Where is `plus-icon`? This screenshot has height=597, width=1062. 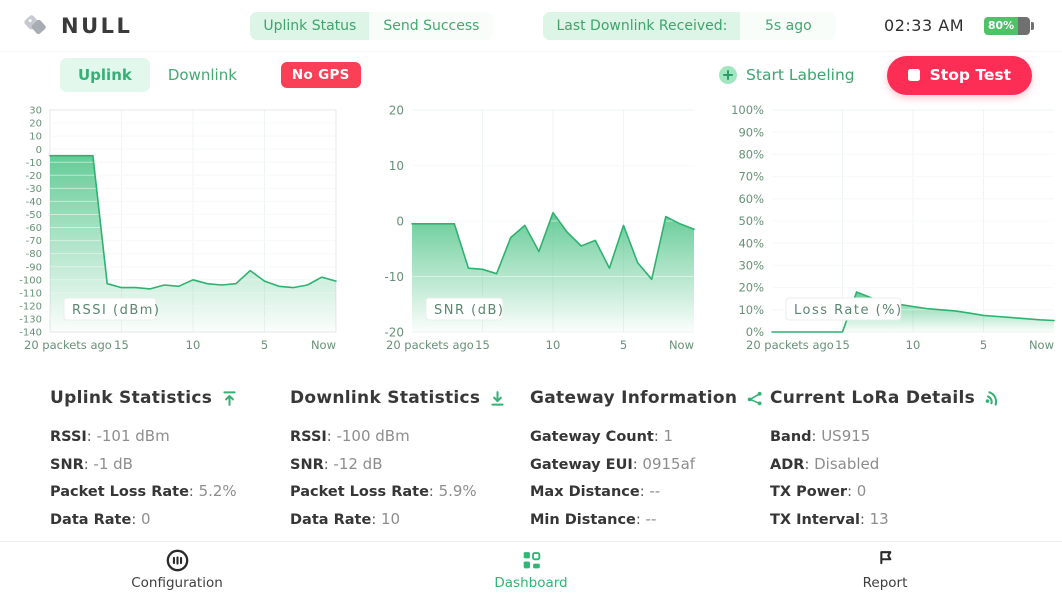
plus-icon is located at coordinates (728, 75).